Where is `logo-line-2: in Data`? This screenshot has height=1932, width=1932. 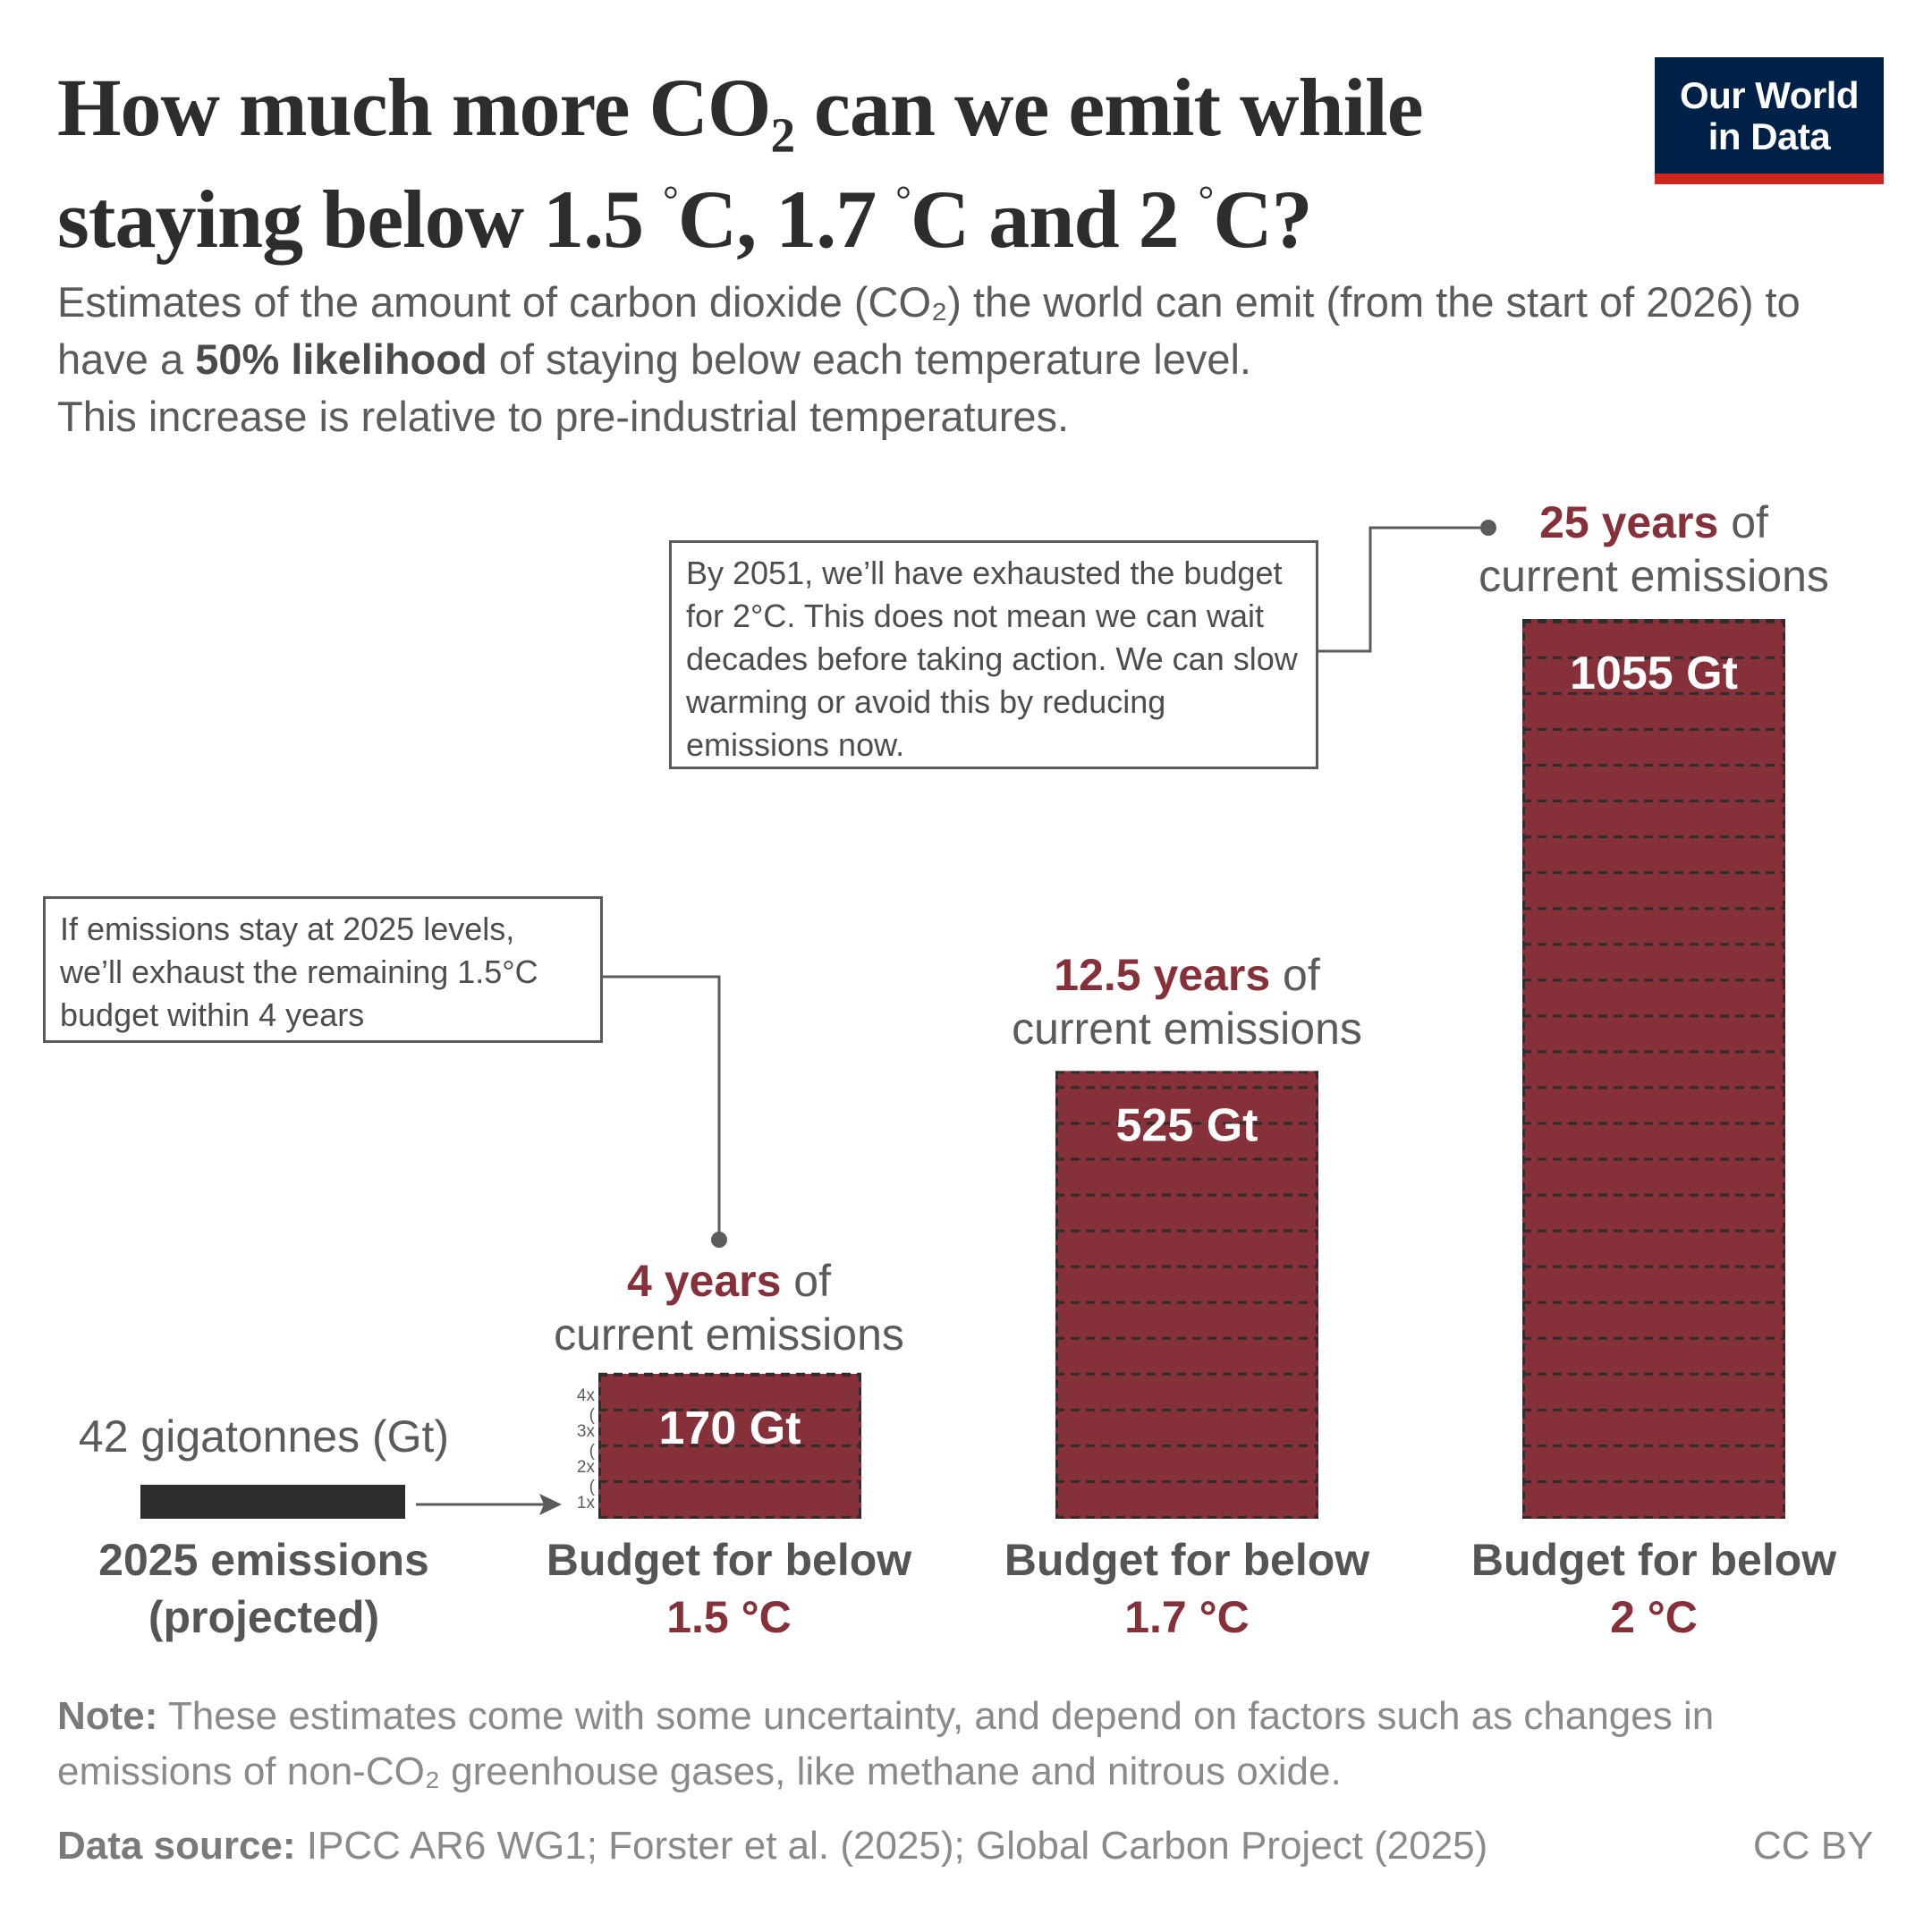
logo-line-2: in Data is located at coordinates (1769, 136).